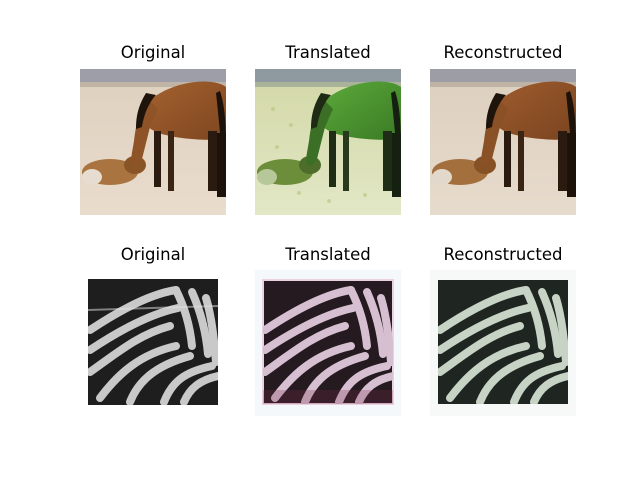 The width and height of the screenshot is (640, 480). I want to click on zebra-original-image, so click(153, 343).